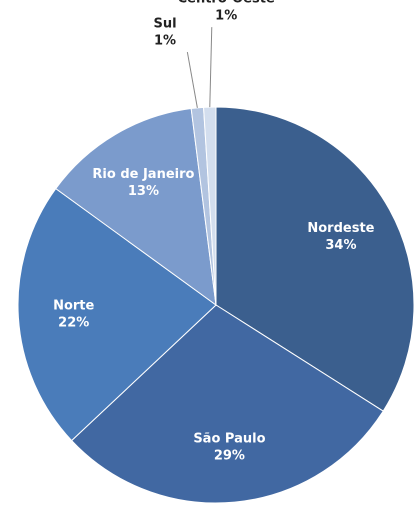  Describe the element at coordinates (226, 3) in the screenshot. I see `slice-label: Centro-Oeste` at that location.